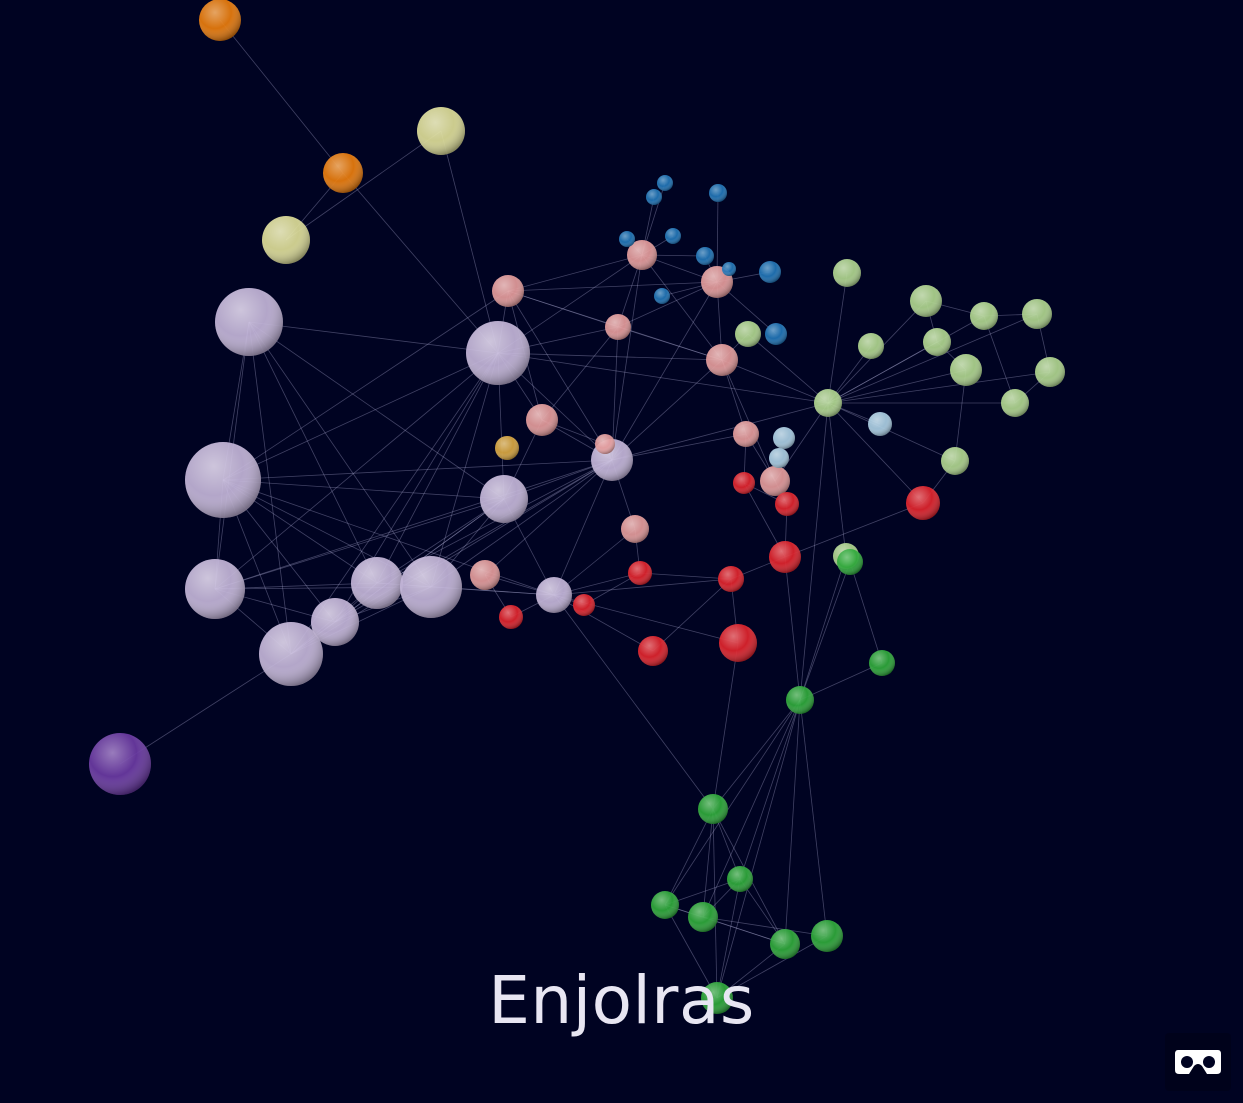  What do you see at coordinates (507, 448) in the screenshot?
I see `graph-node-gold` at bounding box center [507, 448].